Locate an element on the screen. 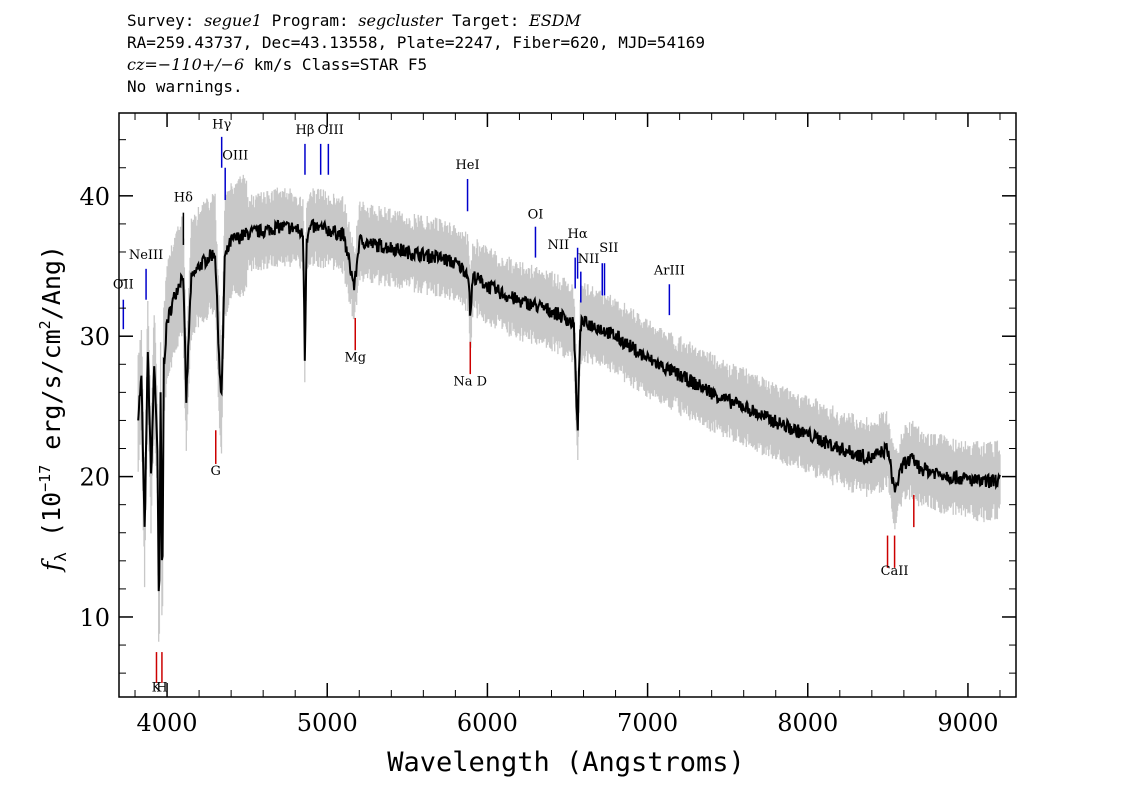 Image resolution: width=1134 pixels, height=810 pixels. header-line-warnings: No warnings. is located at coordinates (185, 86).